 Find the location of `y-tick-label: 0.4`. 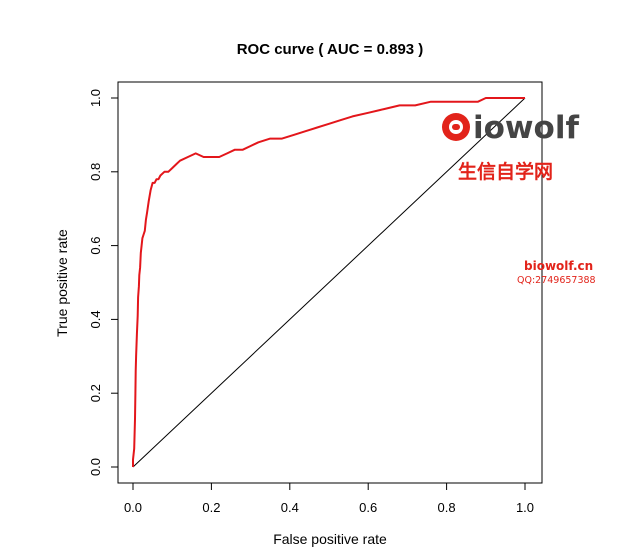

y-tick-label: 0.4 is located at coordinates (95, 319).